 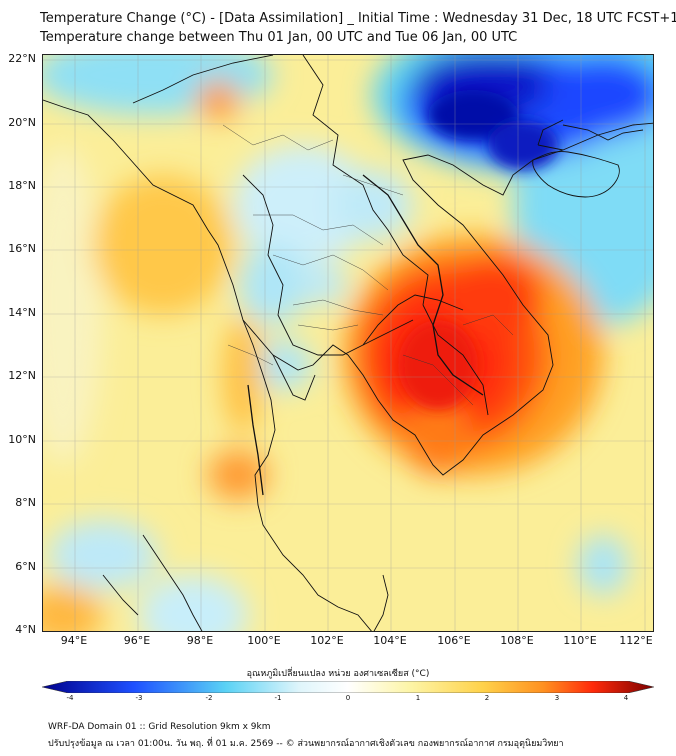 What do you see at coordinates (200, 640) in the screenshot?
I see `lon-label: 98°E` at bounding box center [200, 640].